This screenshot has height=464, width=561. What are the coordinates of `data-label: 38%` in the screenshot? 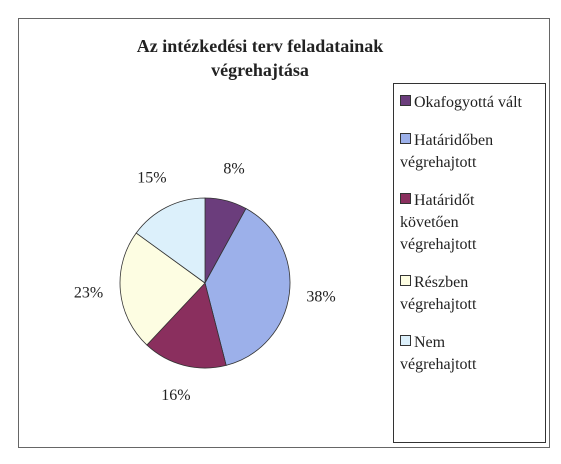 It's located at (320, 296).